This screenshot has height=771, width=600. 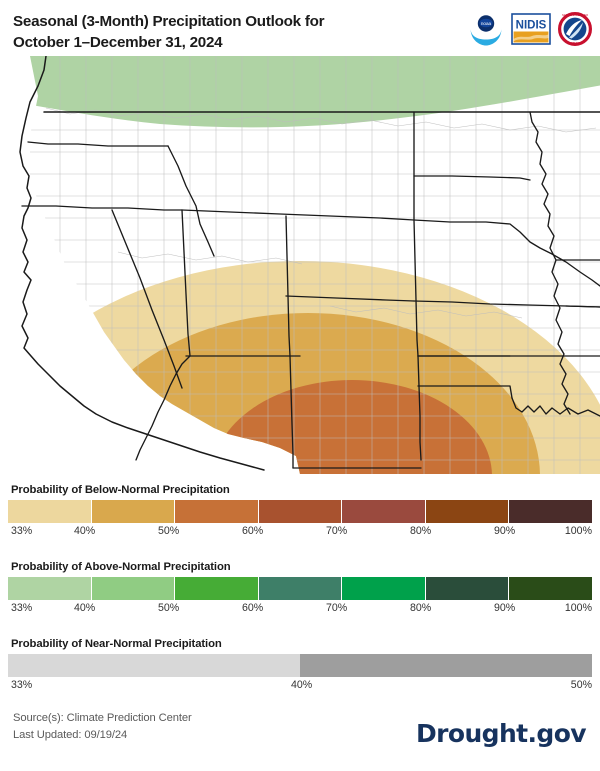 I want to click on svg-text: noaa, so click(x=486, y=23).